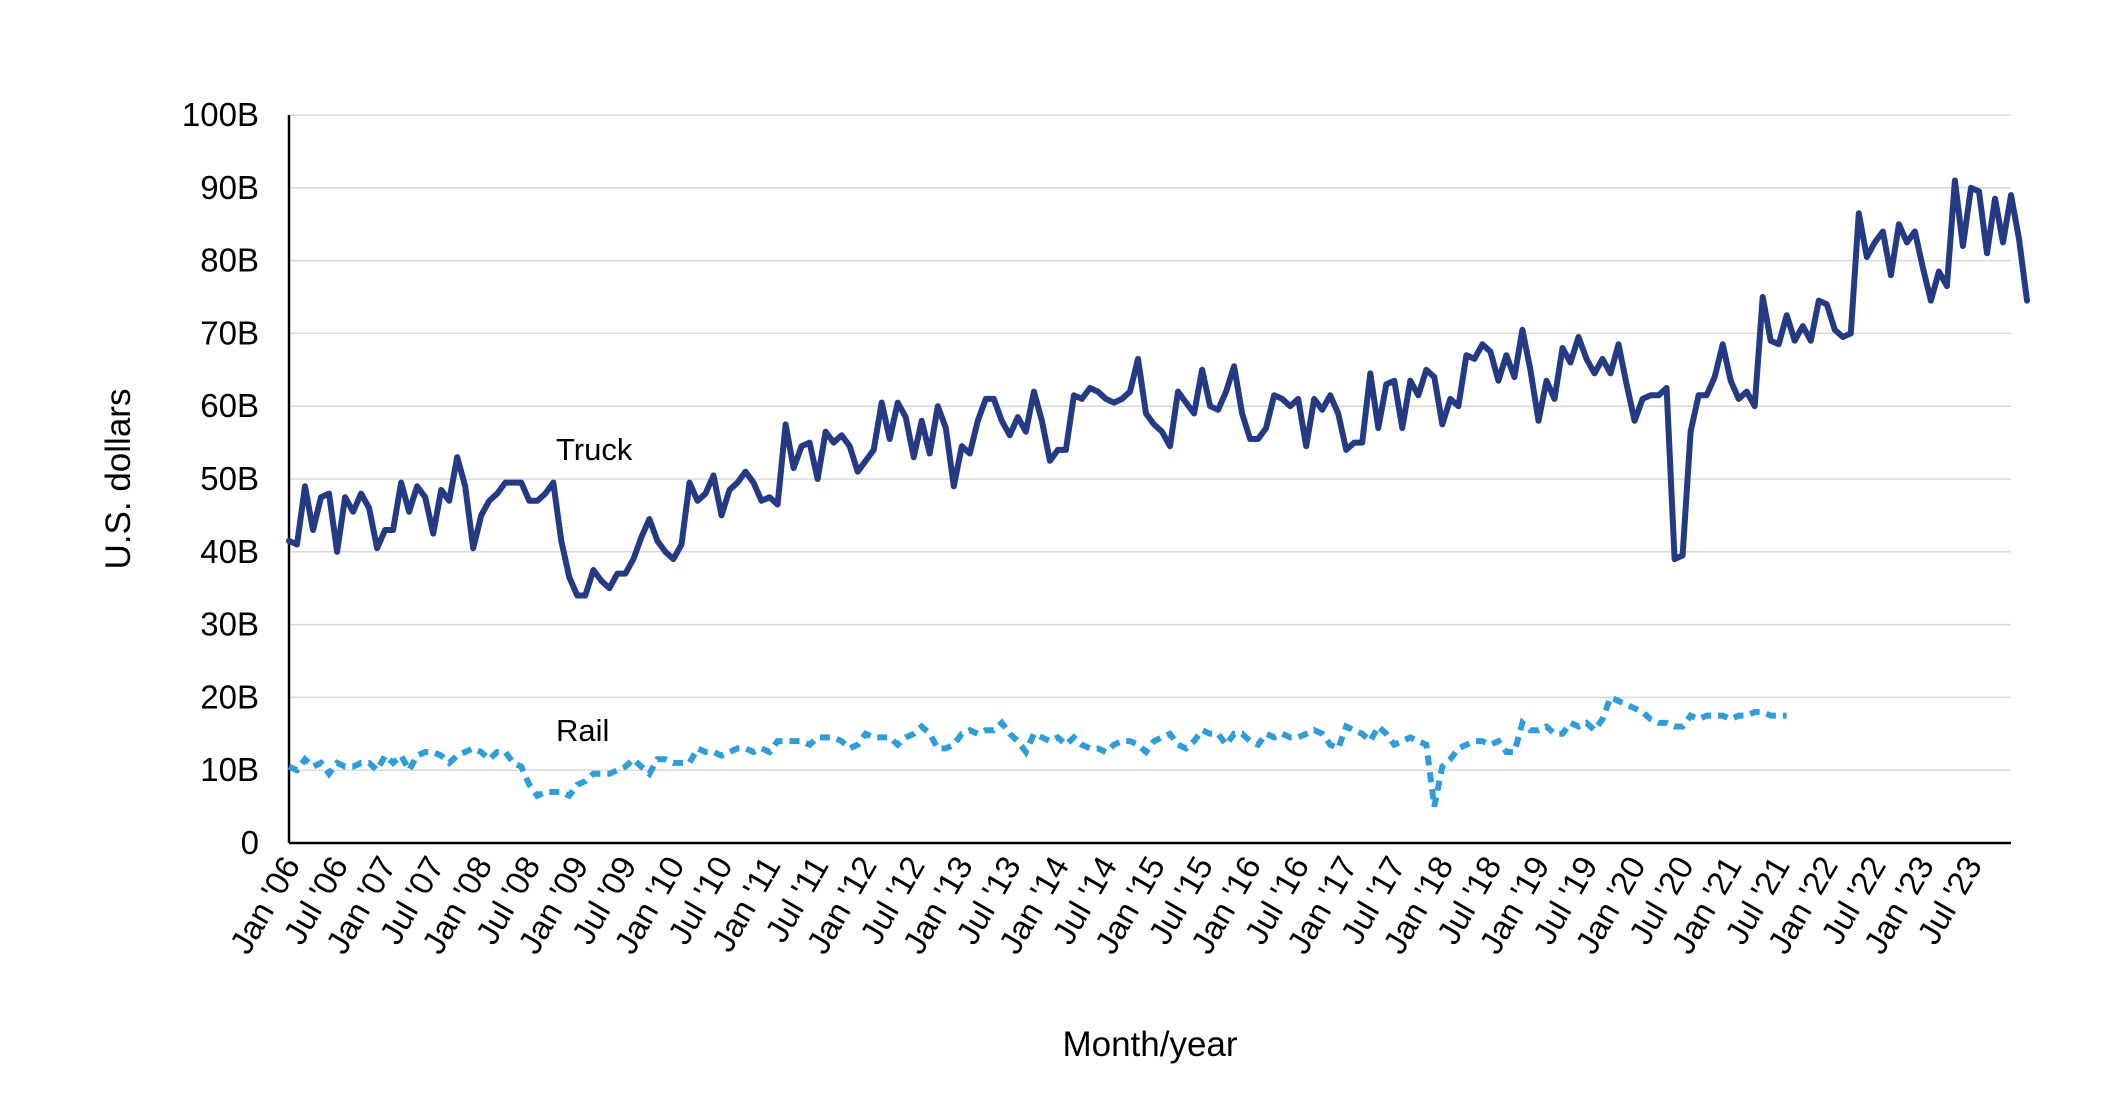 The height and width of the screenshot is (1119, 2110). Describe the element at coordinates (1149, 1044) in the screenshot. I see `x-axis-title: Month/year` at that location.